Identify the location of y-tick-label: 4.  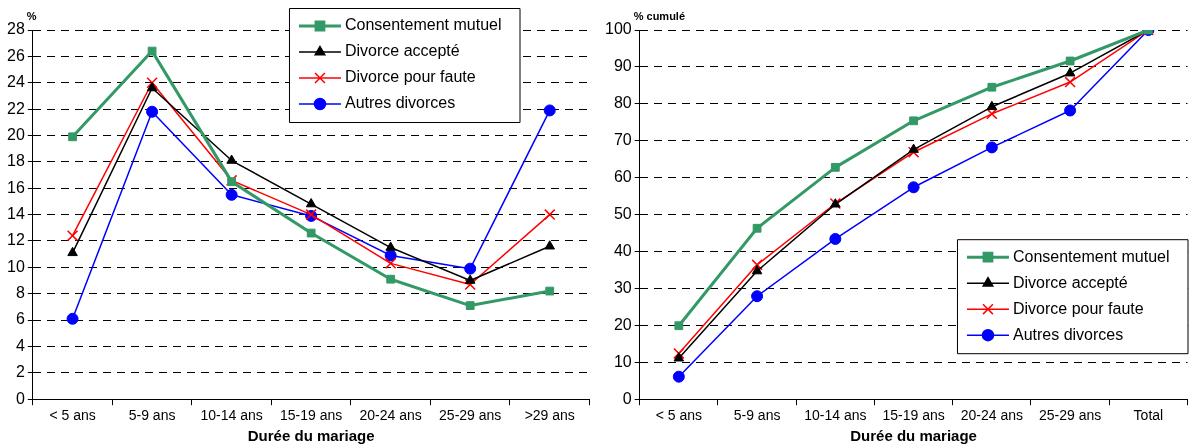
(20, 345).